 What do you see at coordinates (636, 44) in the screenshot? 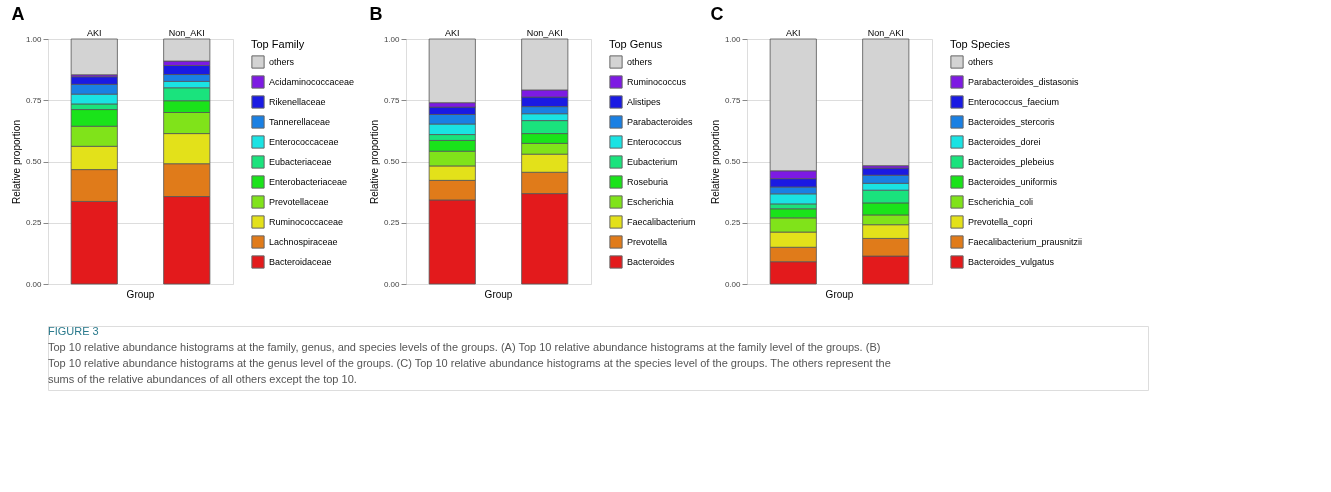
I see `legend-title: Top Genus` at bounding box center [636, 44].